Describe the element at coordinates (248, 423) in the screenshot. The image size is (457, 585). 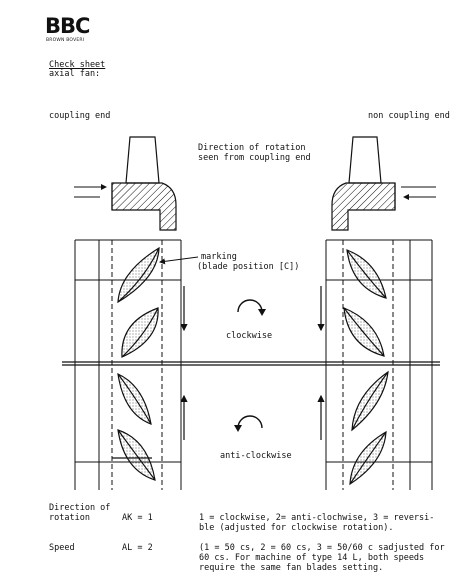
I see `anti-clockwise-arrow-icon` at that location.